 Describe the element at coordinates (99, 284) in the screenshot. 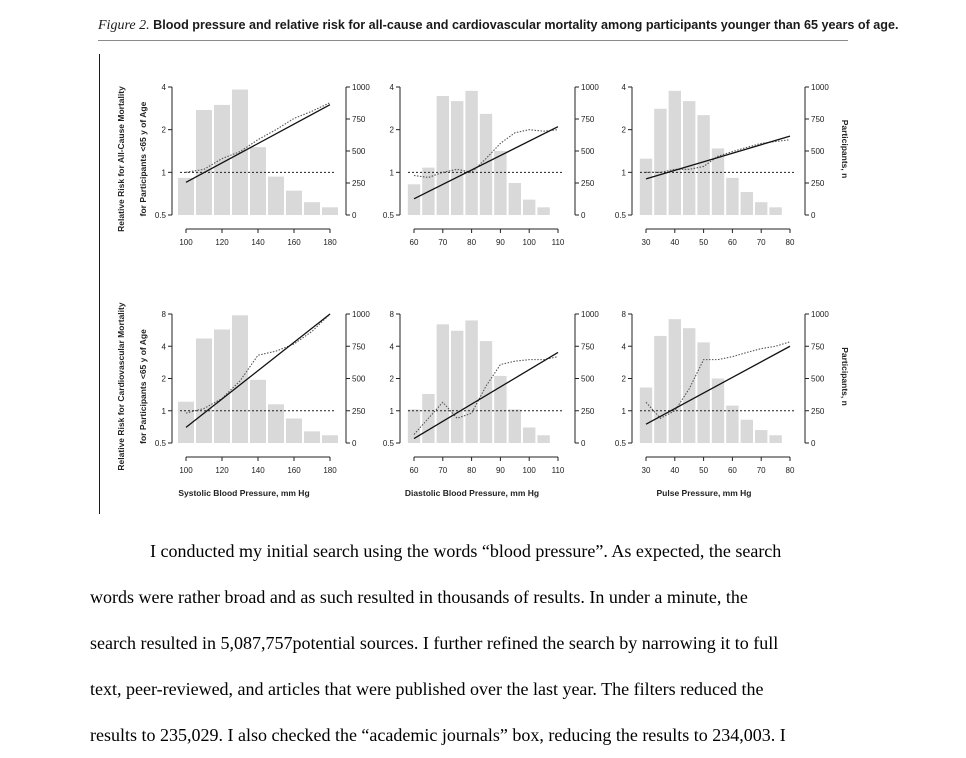

I see `figure-left-border` at that location.